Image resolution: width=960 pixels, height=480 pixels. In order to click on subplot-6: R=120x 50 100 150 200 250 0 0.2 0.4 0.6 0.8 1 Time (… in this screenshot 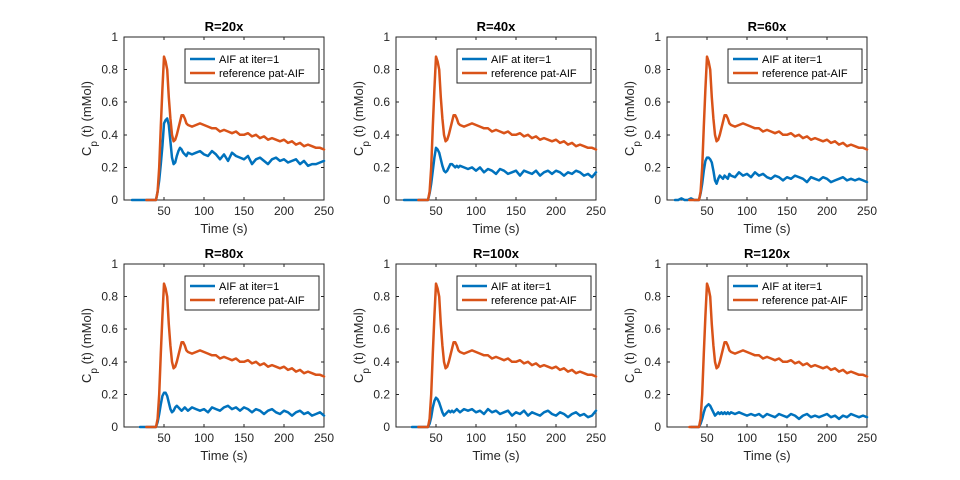, I will do `click(749, 354)`.